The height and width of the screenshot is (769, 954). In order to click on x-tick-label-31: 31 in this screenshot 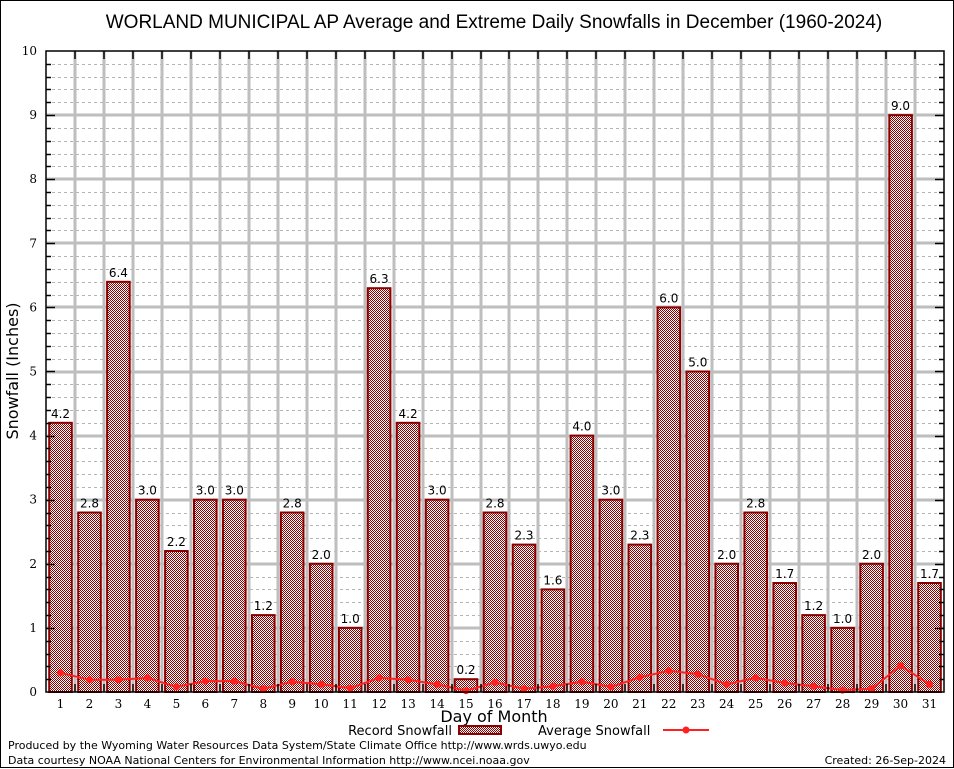, I will do `click(929, 704)`.